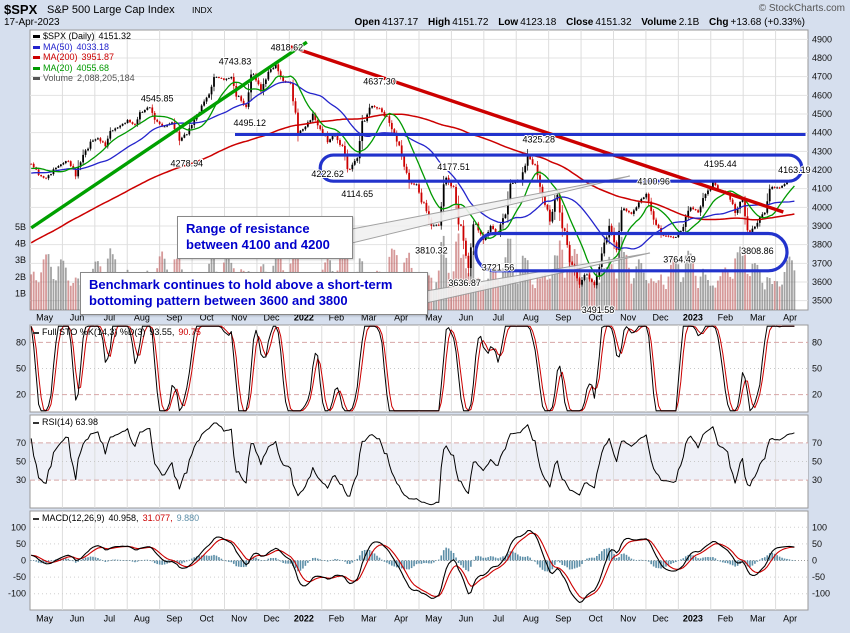  What do you see at coordinates (93, 46) in the screenshot?
I see `legend-value: 4033.18` at bounding box center [93, 46].